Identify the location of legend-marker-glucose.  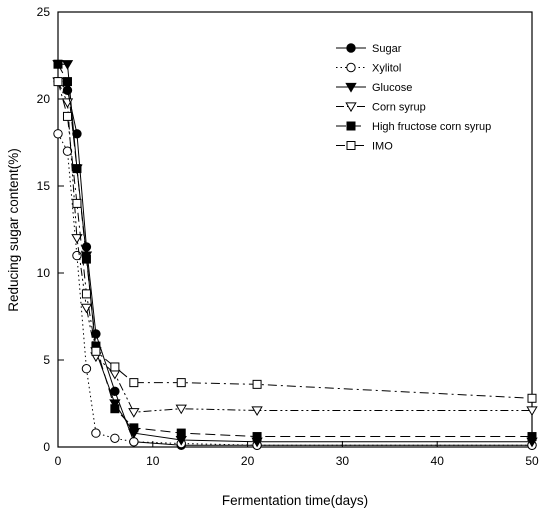
(351, 87).